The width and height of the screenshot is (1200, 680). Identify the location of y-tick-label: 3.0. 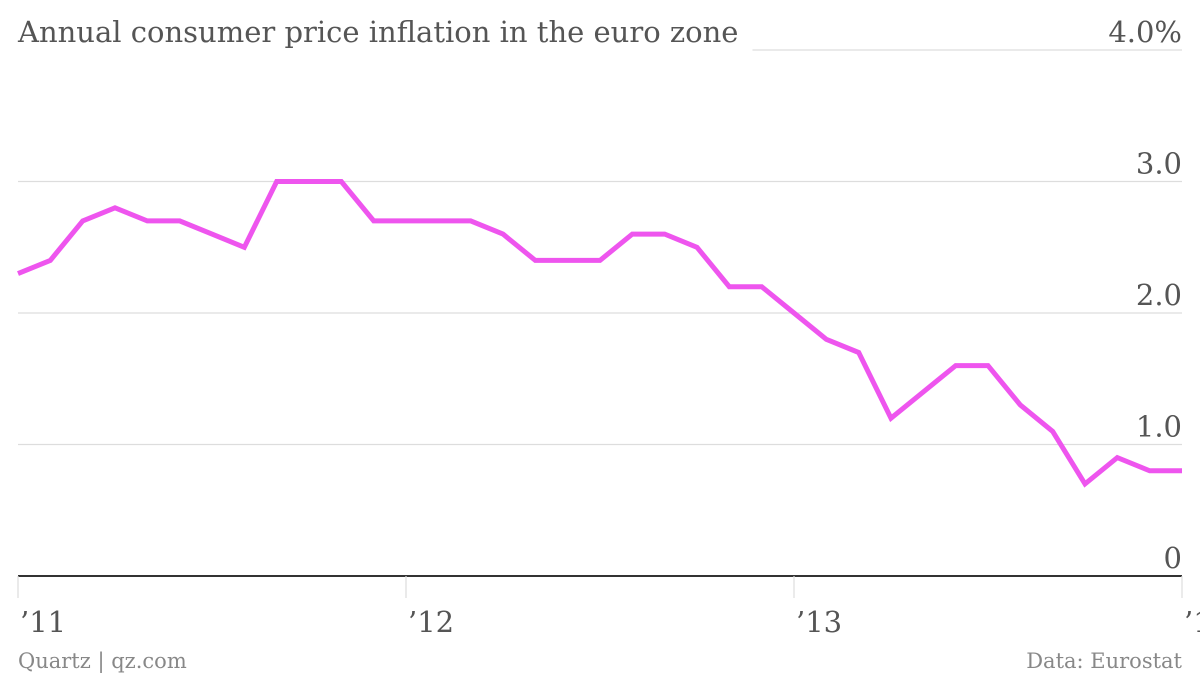
(1159, 164).